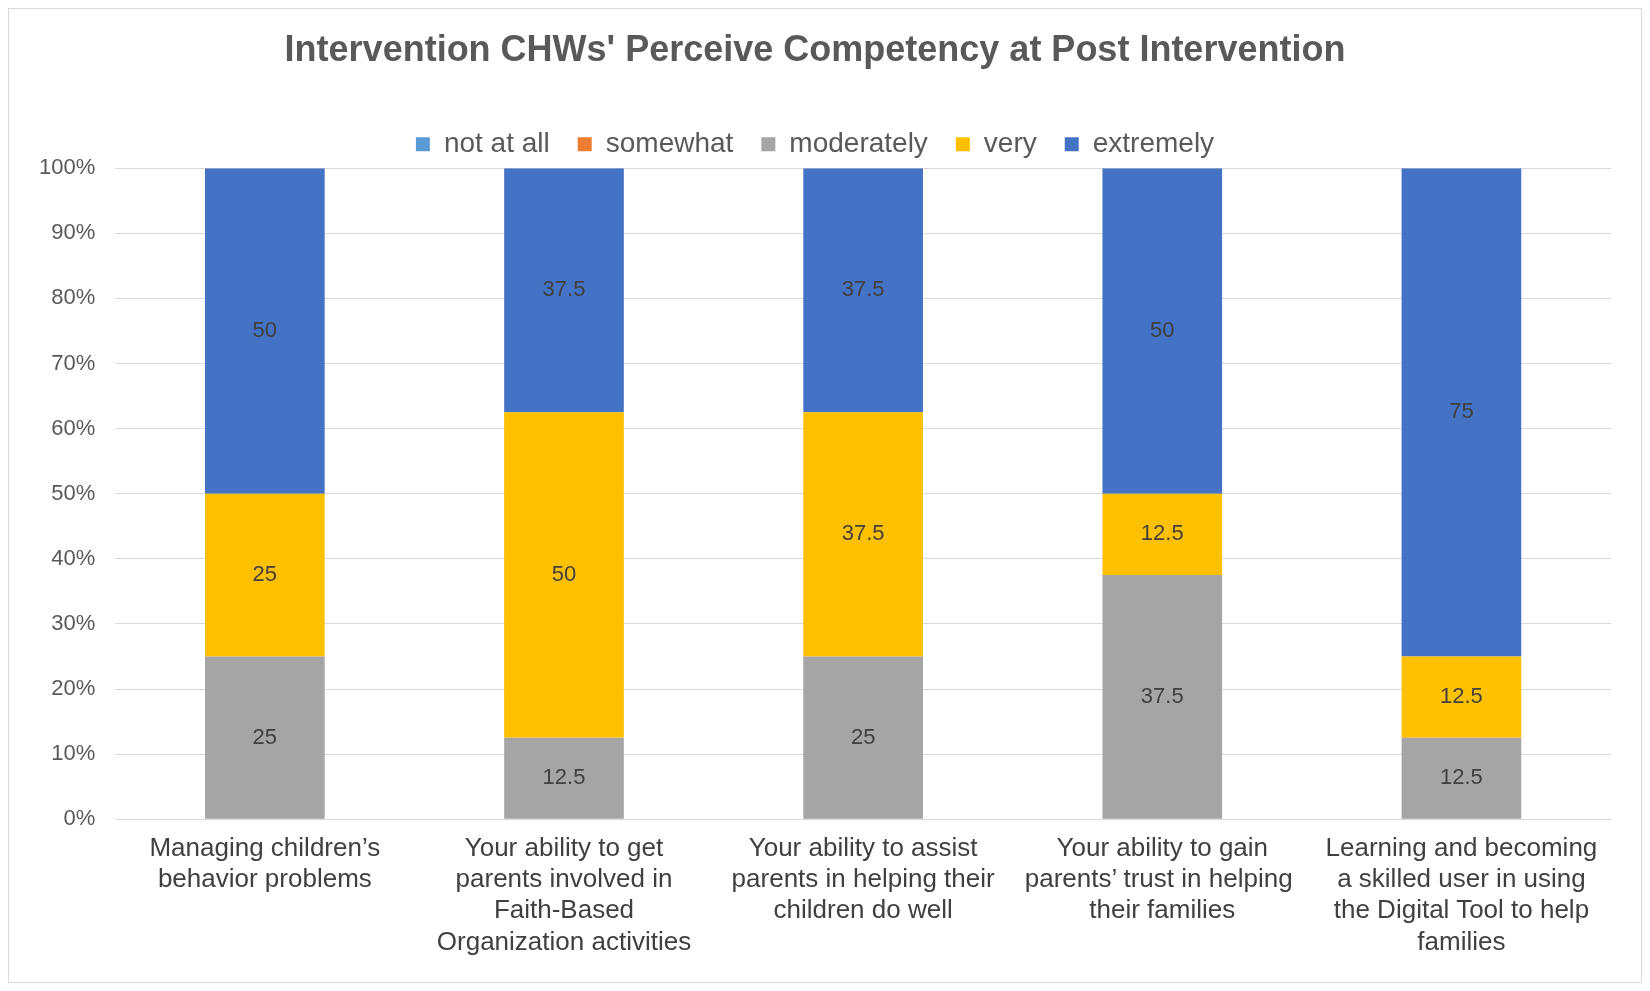 Image resolution: width=1650 pixels, height=991 pixels. I want to click on legend-label: not at all, so click(496, 142).